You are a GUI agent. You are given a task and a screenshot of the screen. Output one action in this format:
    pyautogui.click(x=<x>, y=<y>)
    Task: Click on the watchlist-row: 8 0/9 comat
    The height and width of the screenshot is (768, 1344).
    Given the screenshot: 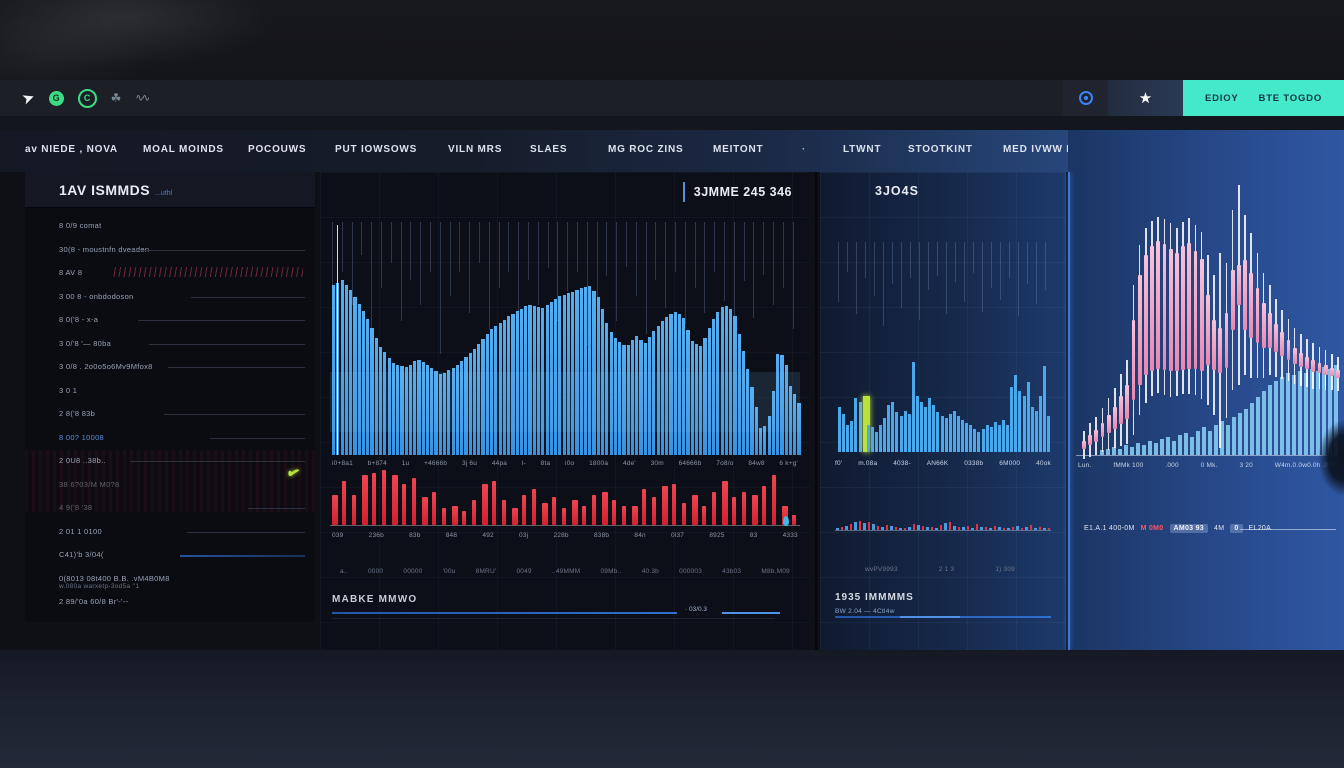 What is the action you would take?
    pyautogui.click(x=182, y=229)
    